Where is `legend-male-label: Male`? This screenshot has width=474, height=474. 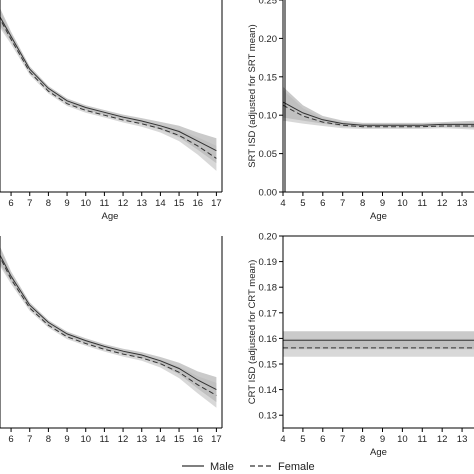
legend-male-label: Male is located at coordinates (222, 467).